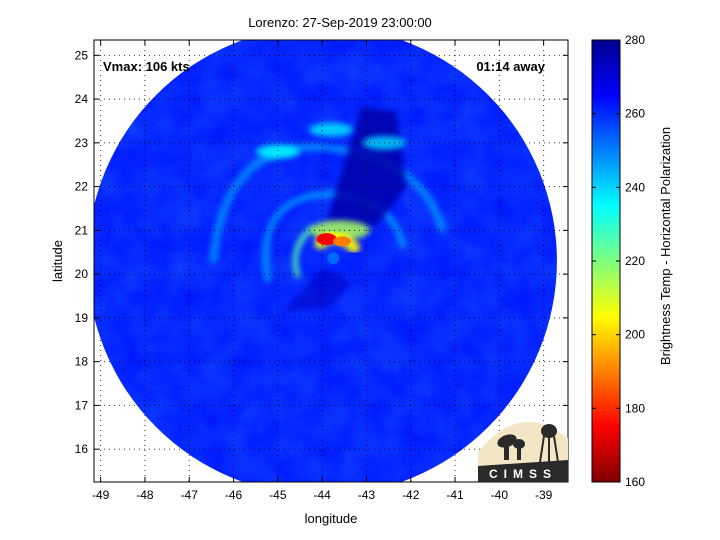 The width and height of the screenshot is (720, 540). Describe the element at coordinates (145, 495) in the screenshot. I see `x-tick-label: -48` at that location.